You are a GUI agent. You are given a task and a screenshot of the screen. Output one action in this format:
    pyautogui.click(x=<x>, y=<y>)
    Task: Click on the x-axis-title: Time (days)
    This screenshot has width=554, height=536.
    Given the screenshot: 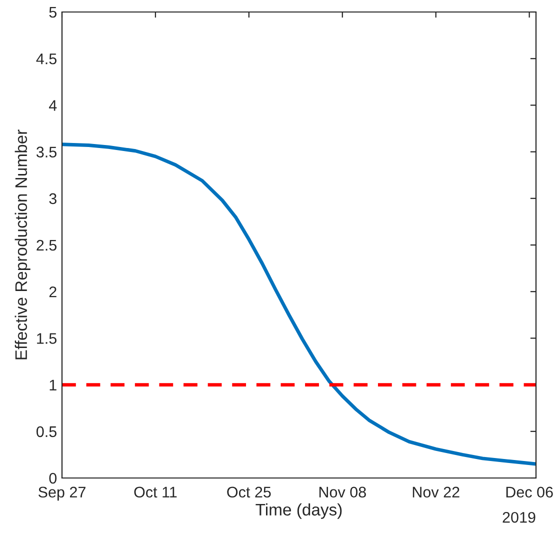 What is the action you would take?
    pyautogui.click(x=299, y=511)
    